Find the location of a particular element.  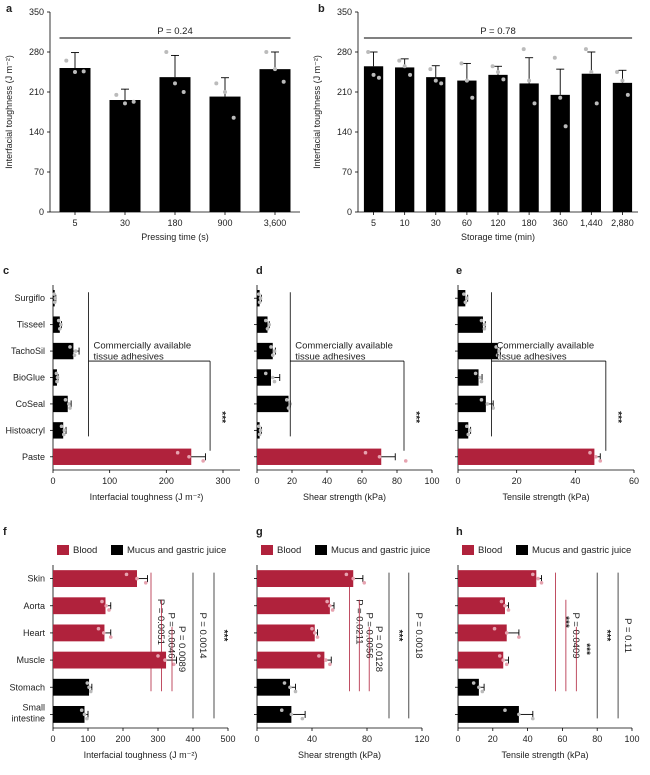

comparison-label: P = 0.0014 is located at coordinates (202, 635).